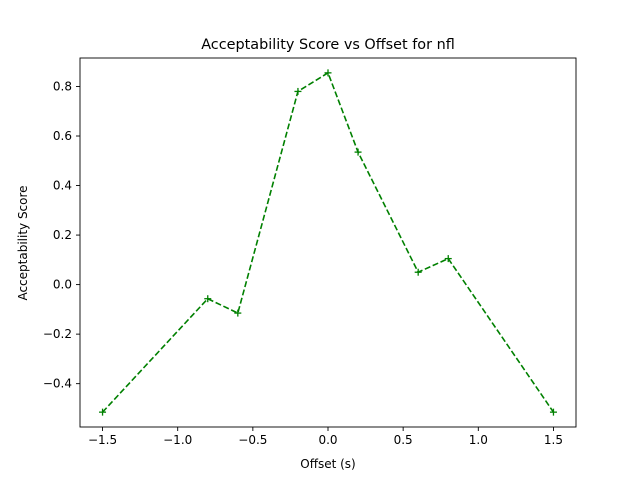 This screenshot has width=640, height=480. What do you see at coordinates (62, 285) in the screenshot?
I see `y-tick-label: 0.0` at bounding box center [62, 285].